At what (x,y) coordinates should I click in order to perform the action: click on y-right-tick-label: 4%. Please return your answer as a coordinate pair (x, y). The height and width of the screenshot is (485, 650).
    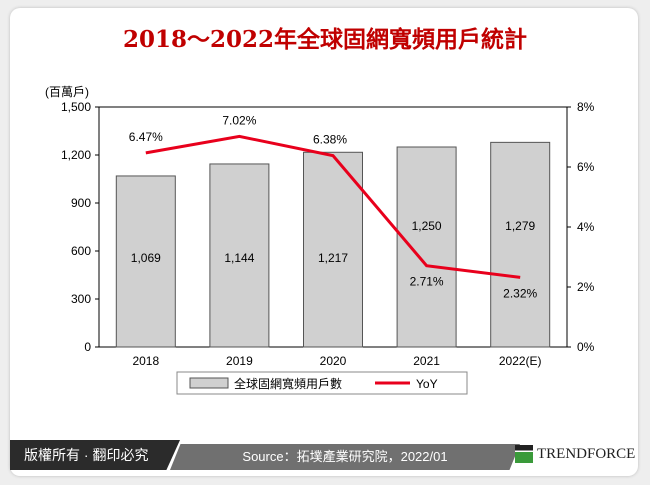
    Looking at the image, I should click on (586, 227).